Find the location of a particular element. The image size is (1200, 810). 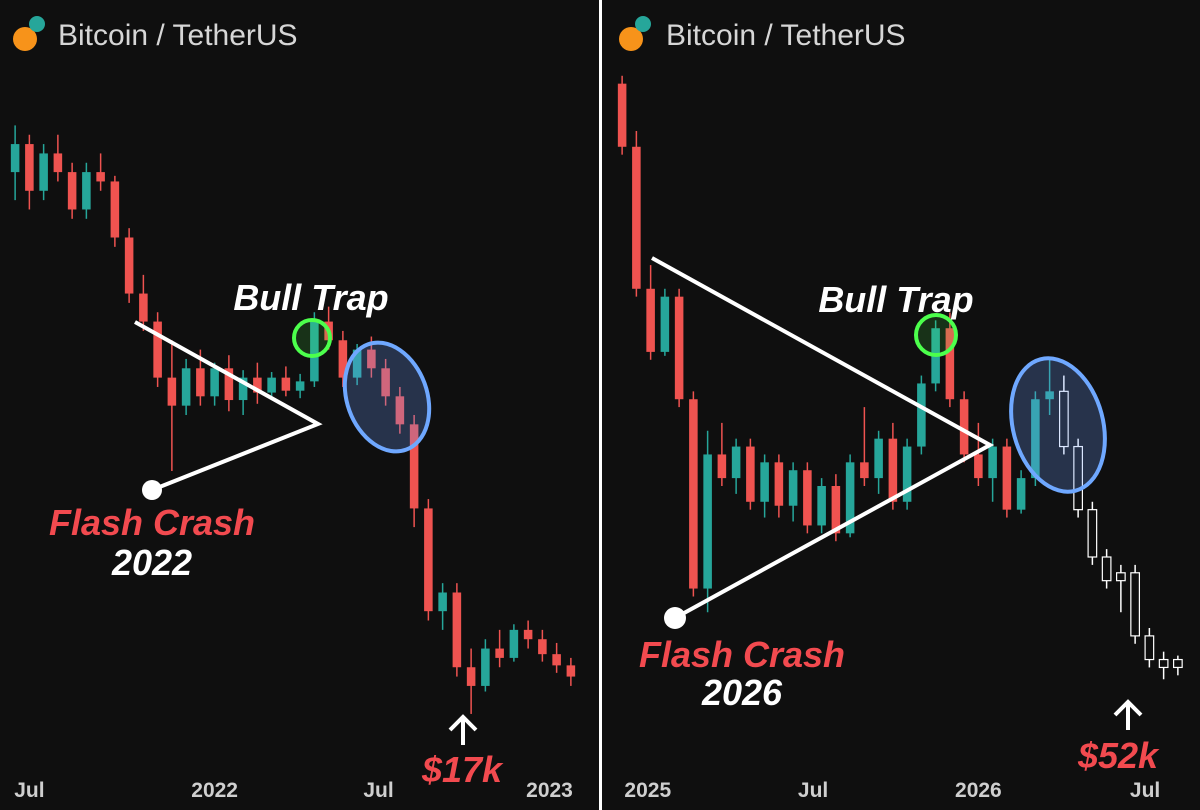

crash-year: 2022 is located at coordinates (151, 562).